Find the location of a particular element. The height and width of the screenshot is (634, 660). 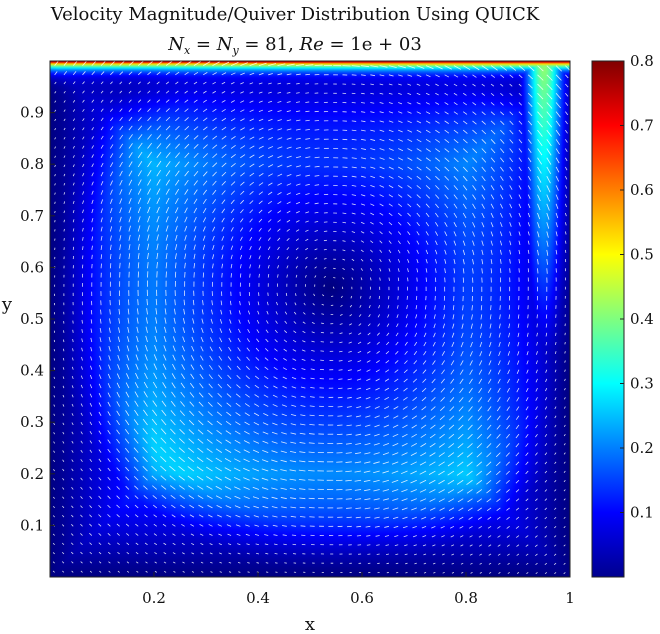

colorbar-tick-label: 0.5 is located at coordinates (642, 255).